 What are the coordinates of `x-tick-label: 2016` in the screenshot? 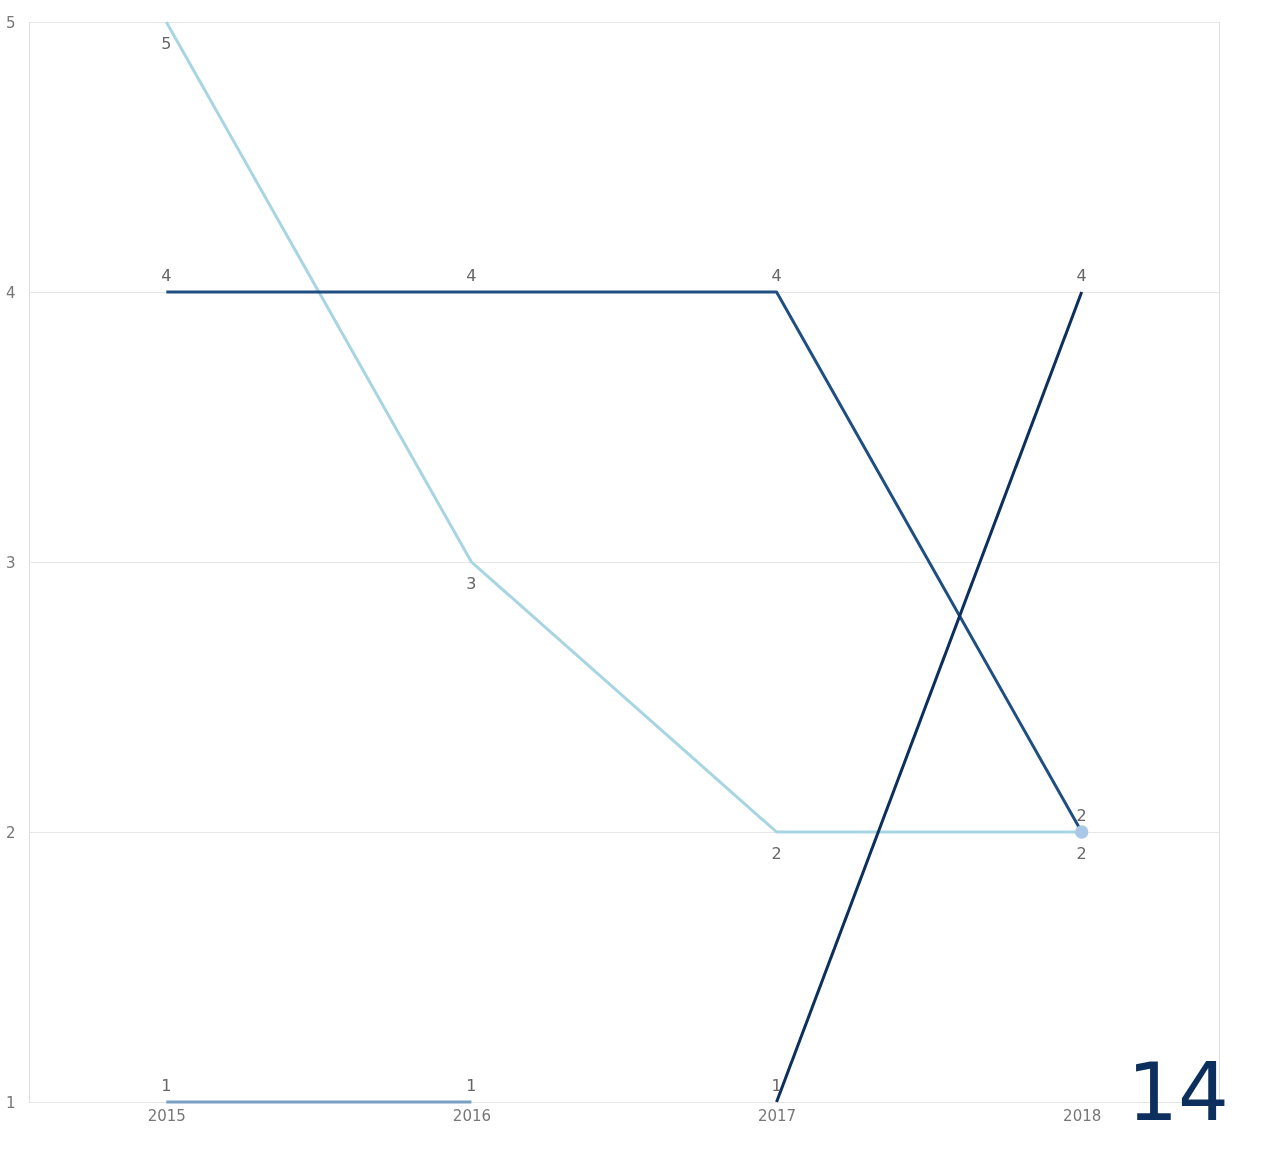 It's located at (472, 1115).